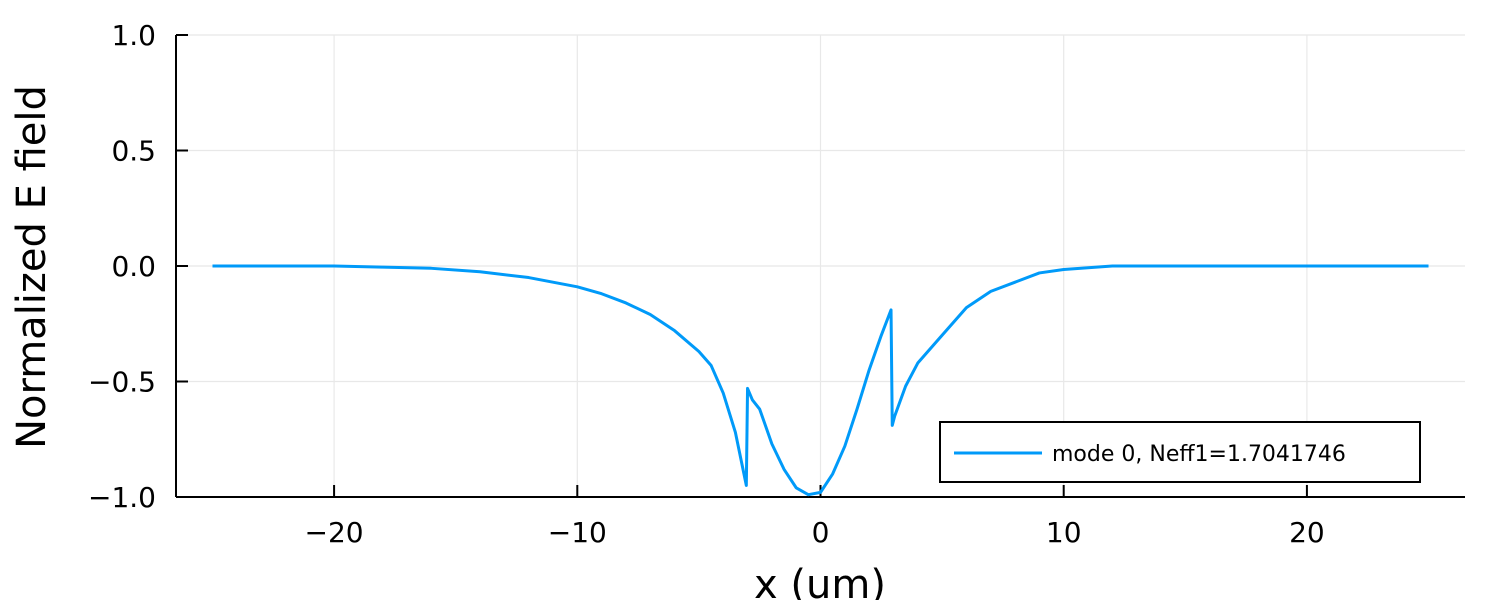 The image size is (1500, 600). What do you see at coordinates (334, 532) in the screenshot?
I see `x-tick-label: −20` at bounding box center [334, 532].